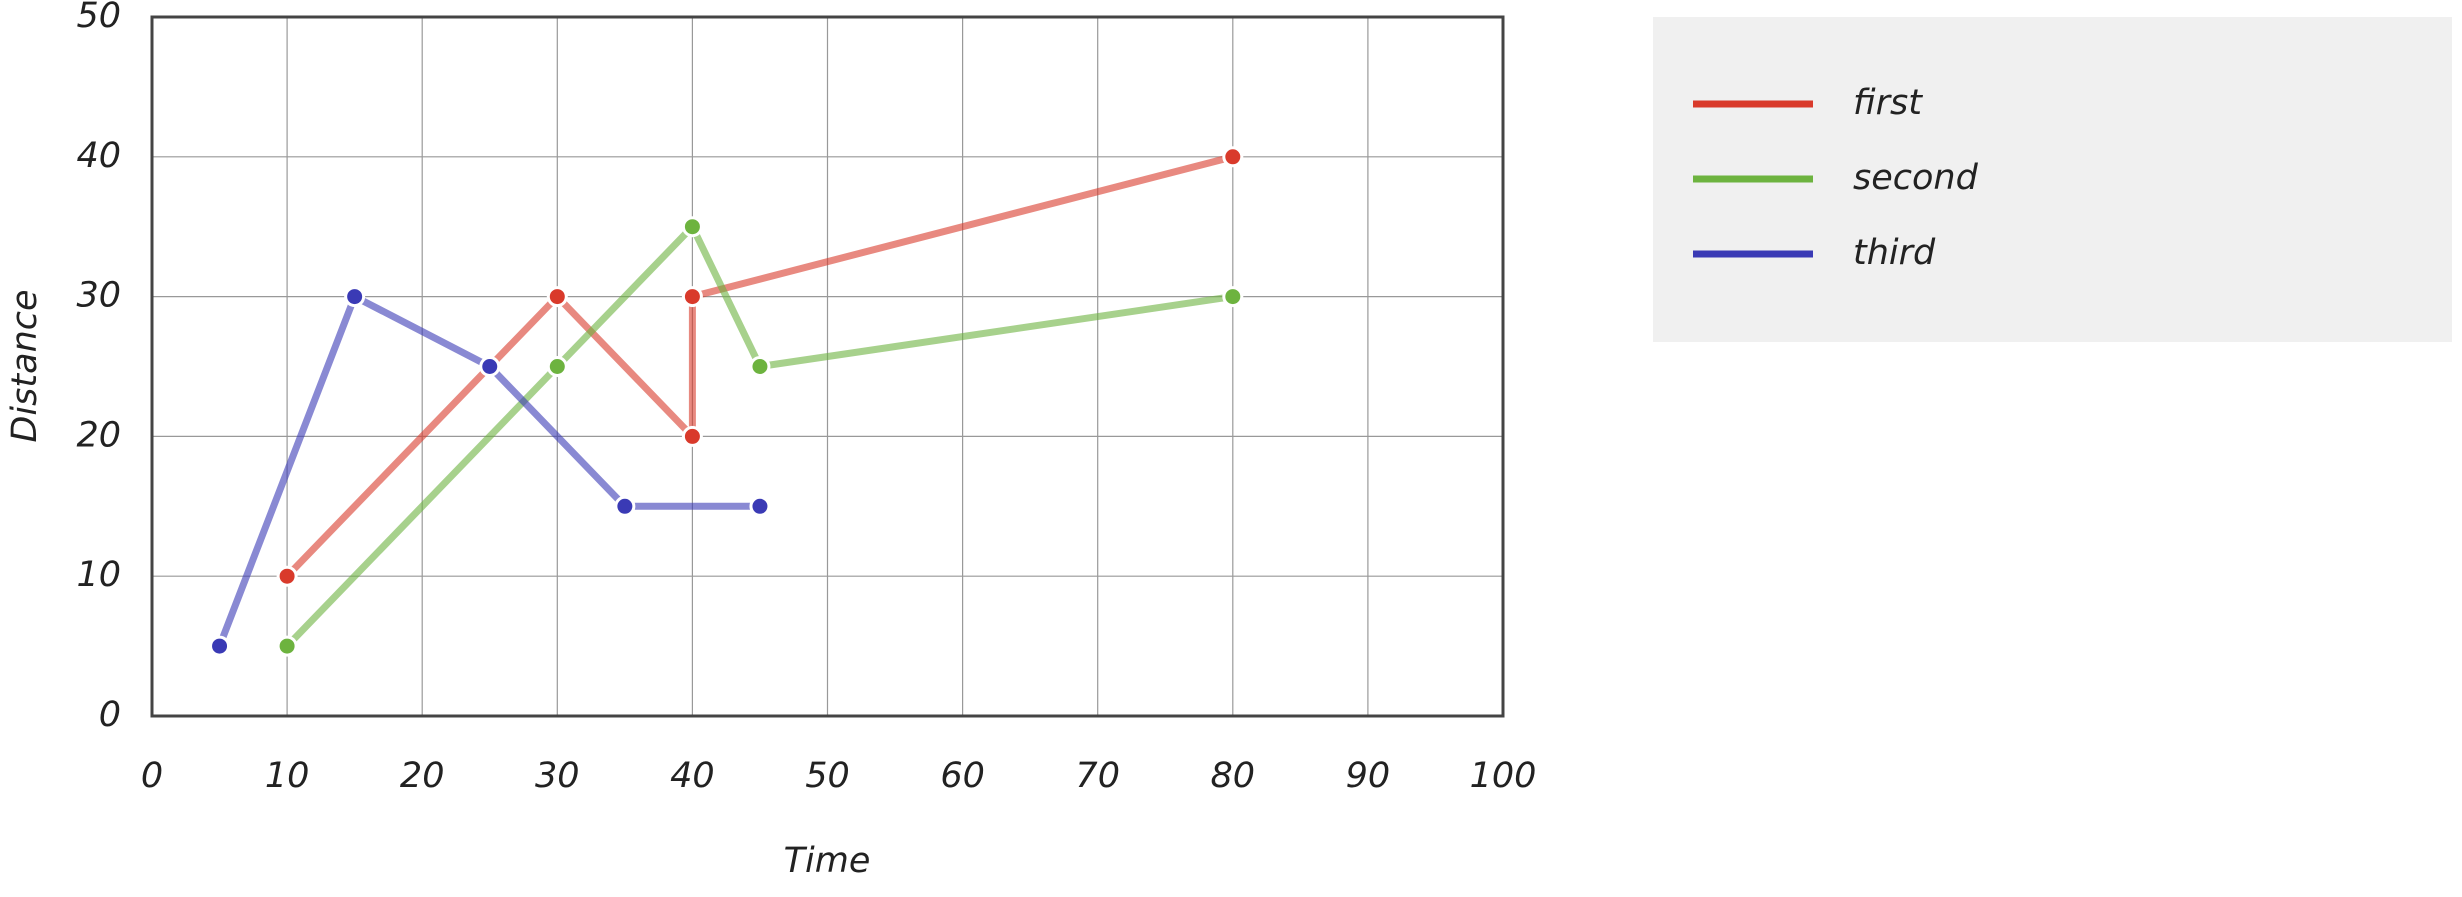 The width and height of the screenshot is (2462, 897). I want to click on x-tick-label: 100, so click(1503, 776).